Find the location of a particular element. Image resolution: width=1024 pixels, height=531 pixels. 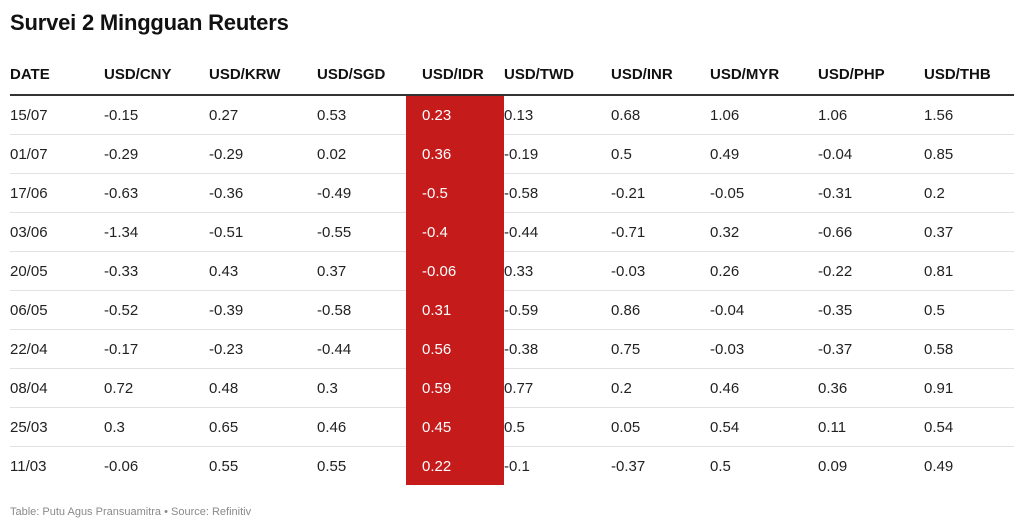

value-cell: -0.29 is located at coordinates (263, 154).